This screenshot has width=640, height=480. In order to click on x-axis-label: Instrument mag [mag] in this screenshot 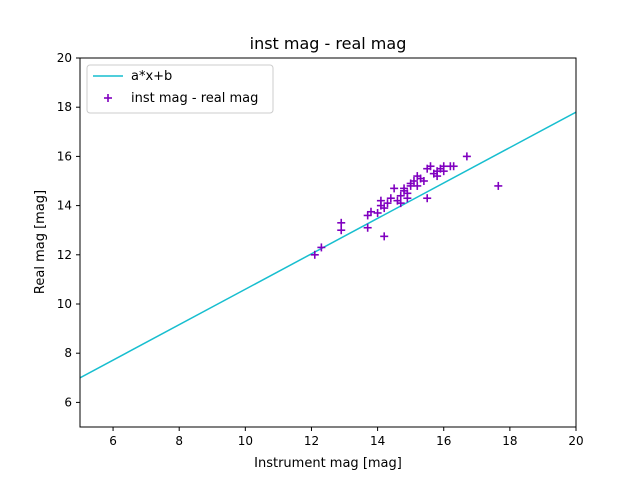, I will do `click(328, 463)`.